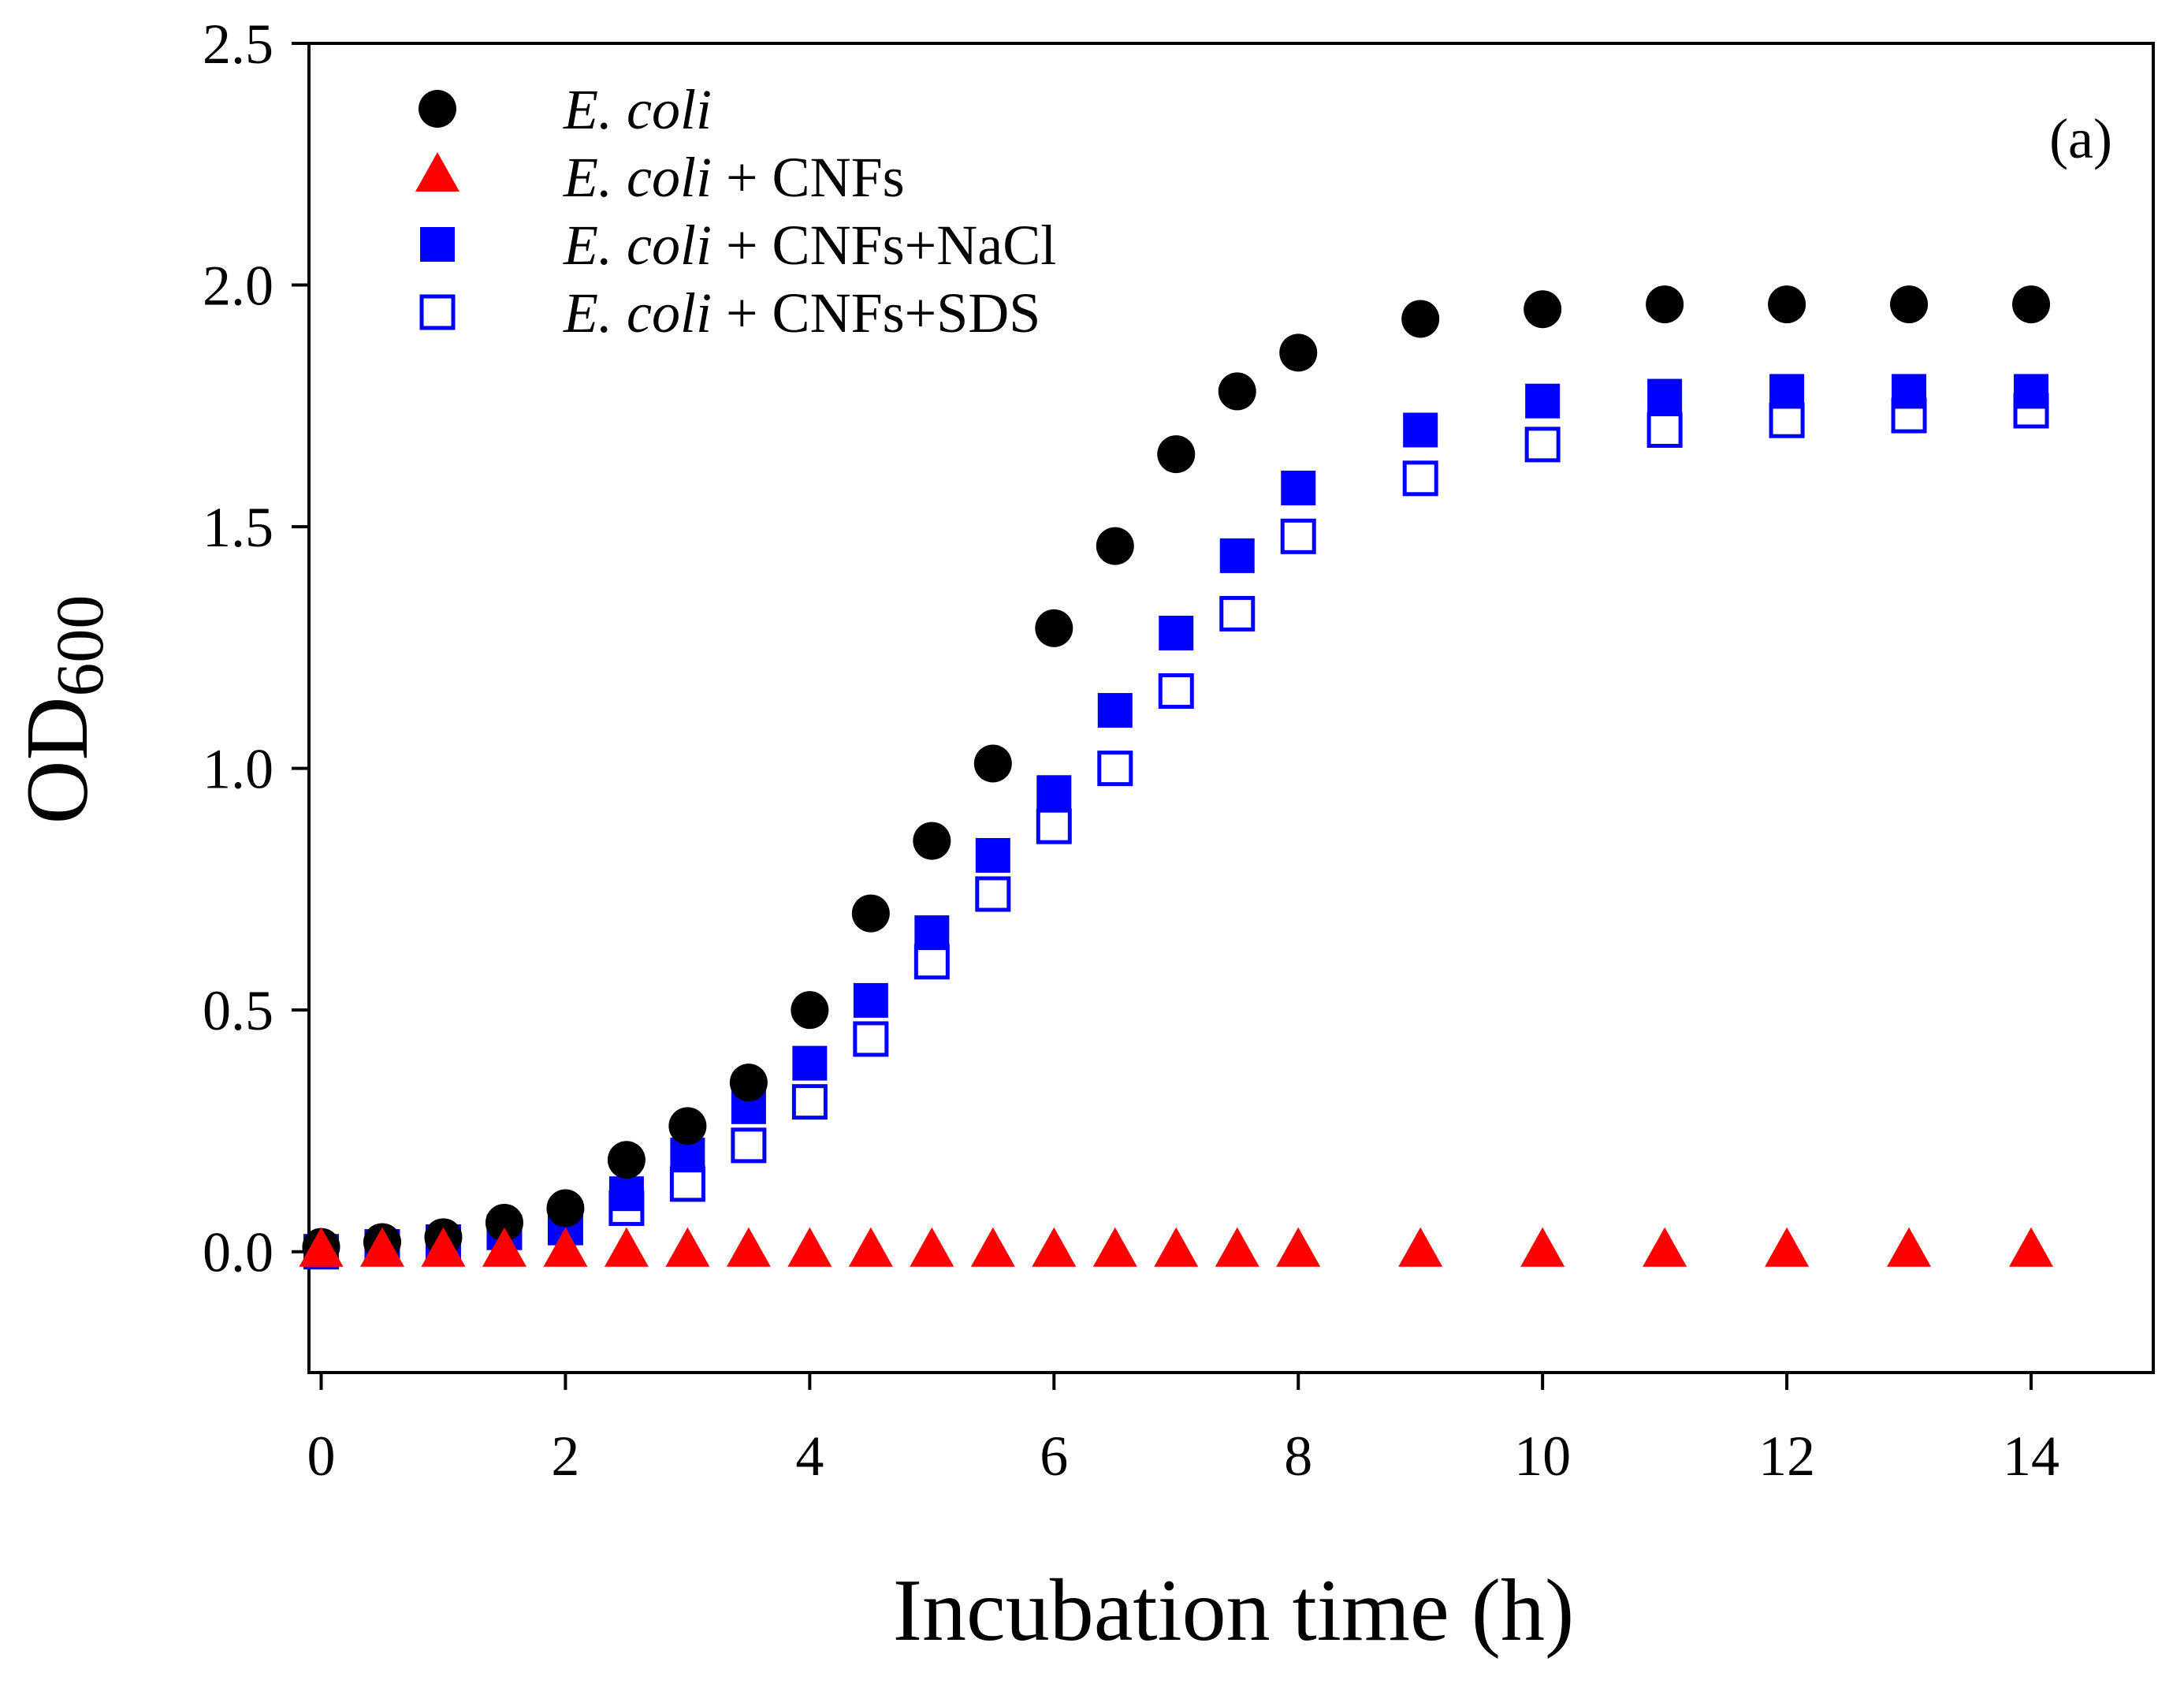  What do you see at coordinates (565, 1456) in the screenshot?
I see `x-tick-label: 2` at bounding box center [565, 1456].